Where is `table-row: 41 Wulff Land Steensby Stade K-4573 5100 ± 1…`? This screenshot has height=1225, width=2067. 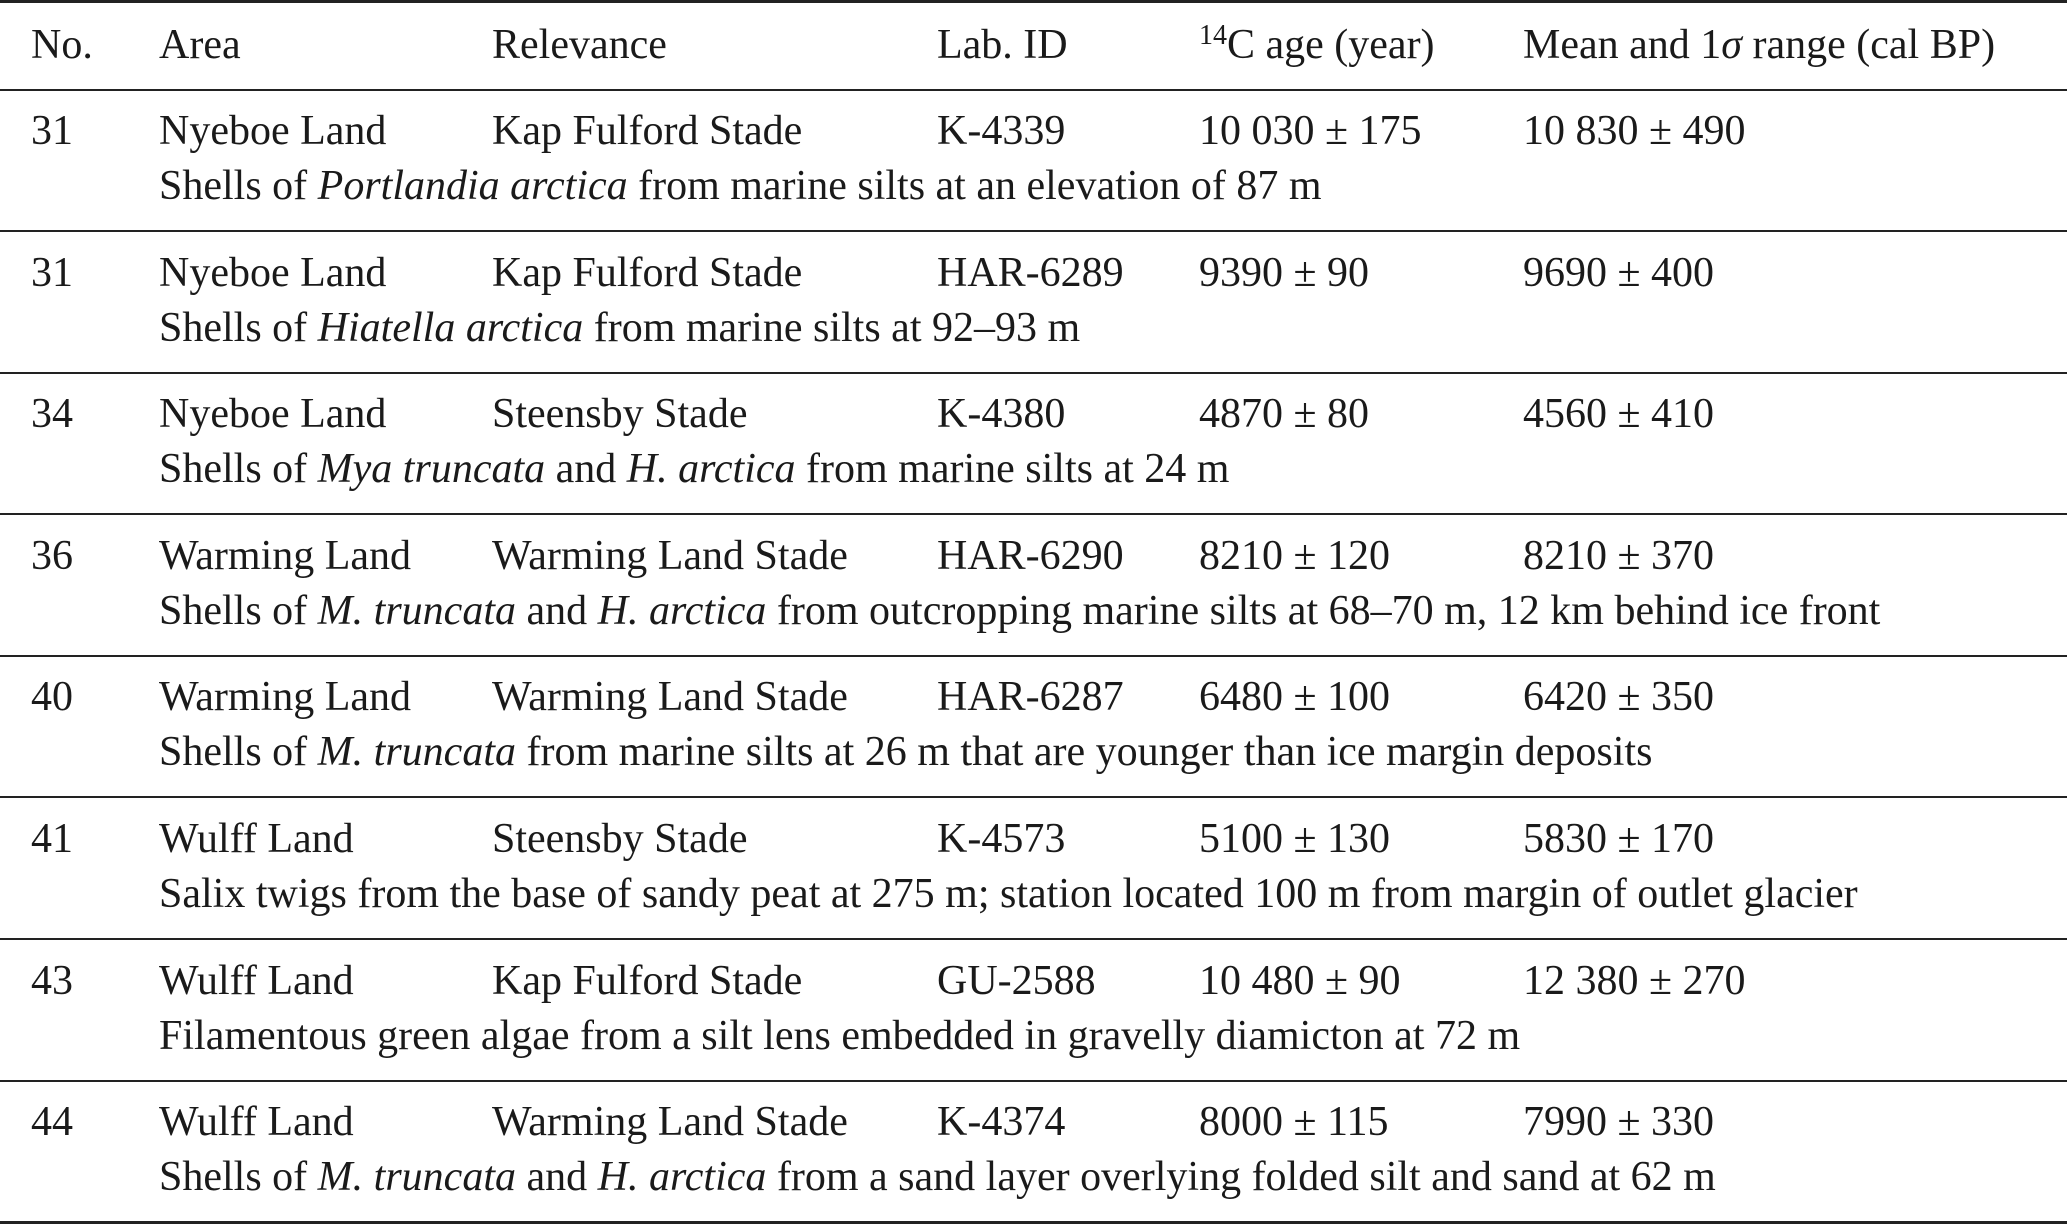 table-row: 41 Wulff Land Steensby Stade K-4573 5100 ± 1… is located at coordinates (1033, 839).